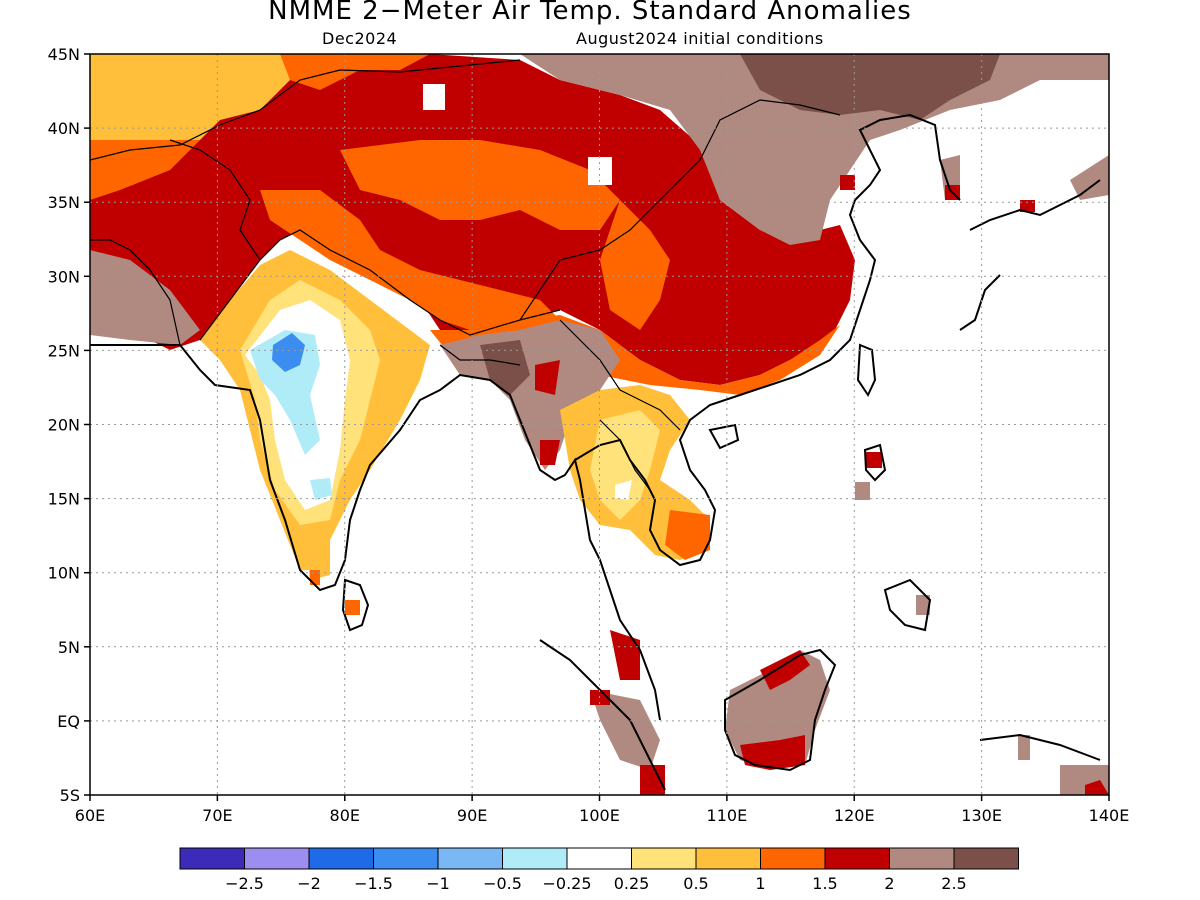 The height and width of the screenshot is (900, 1200). I want to click on colorbar-level-label: 0.5, so click(695, 883).